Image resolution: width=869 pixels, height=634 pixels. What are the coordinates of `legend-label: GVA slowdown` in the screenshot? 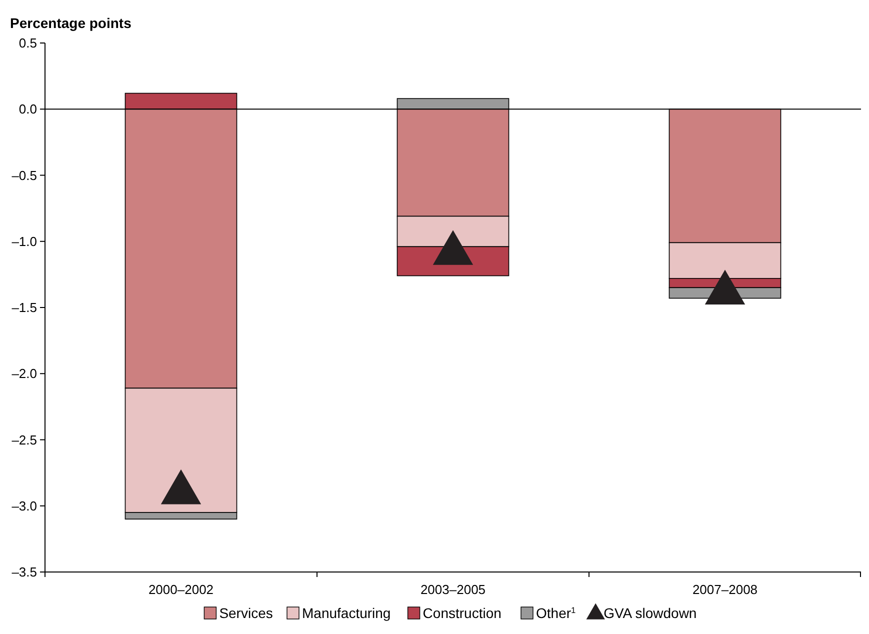 It's located at (650, 613).